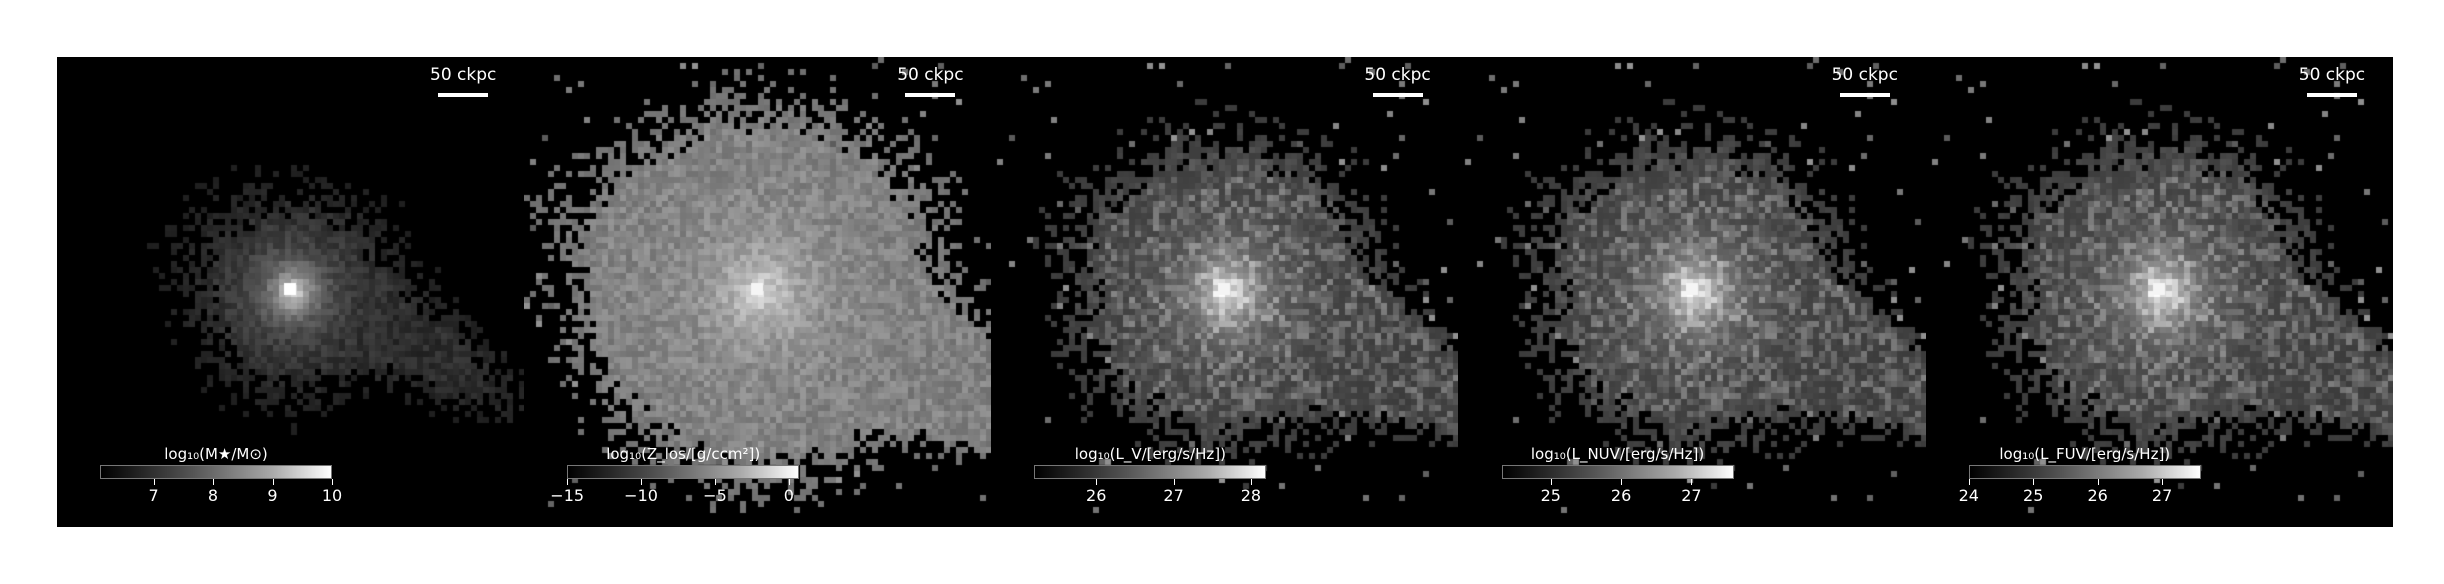 The width and height of the screenshot is (2444, 584). I want to click on colorbar-tick-label: 0, so click(788, 495).